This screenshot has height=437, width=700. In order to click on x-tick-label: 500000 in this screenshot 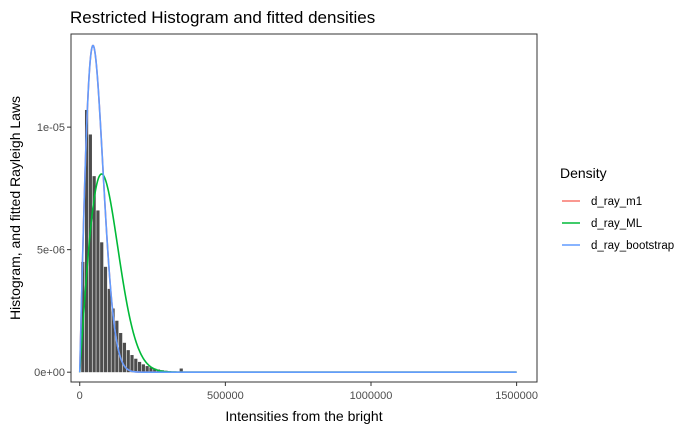, I will do `click(225, 396)`.